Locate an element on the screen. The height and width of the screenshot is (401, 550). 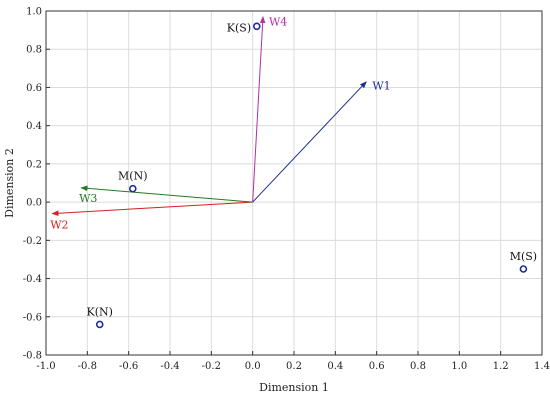
x-tick-label: 0.4 is located at coordinates (335, 366).